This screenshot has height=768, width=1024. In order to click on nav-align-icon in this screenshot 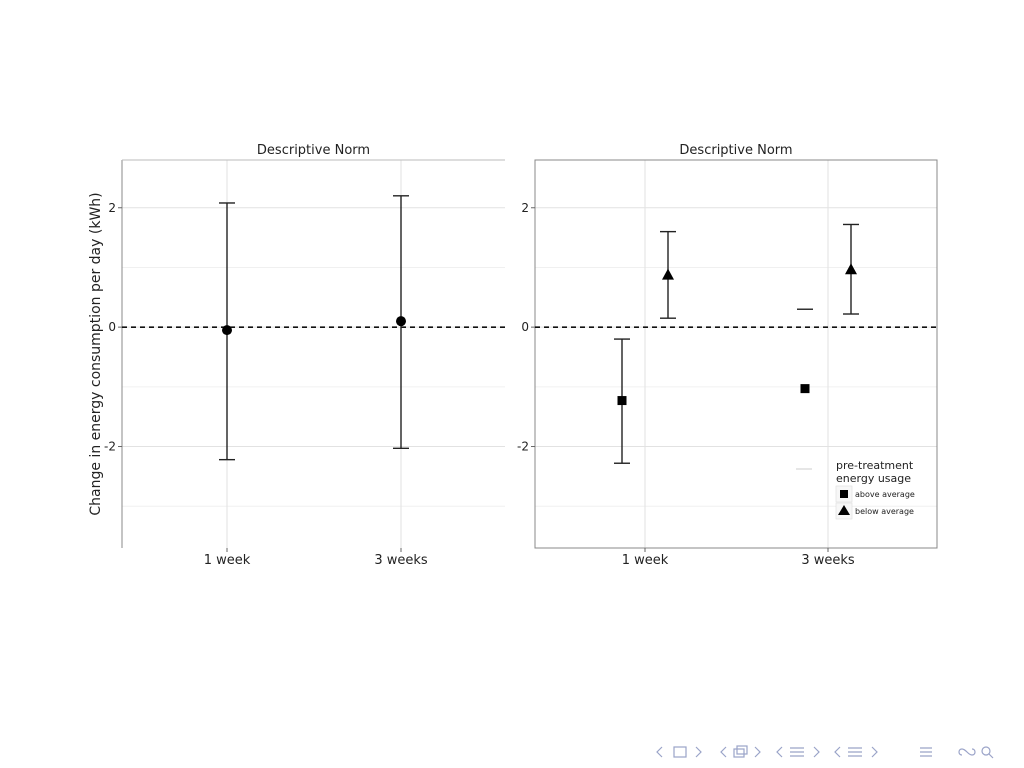, I will do `click(926, 752)`.